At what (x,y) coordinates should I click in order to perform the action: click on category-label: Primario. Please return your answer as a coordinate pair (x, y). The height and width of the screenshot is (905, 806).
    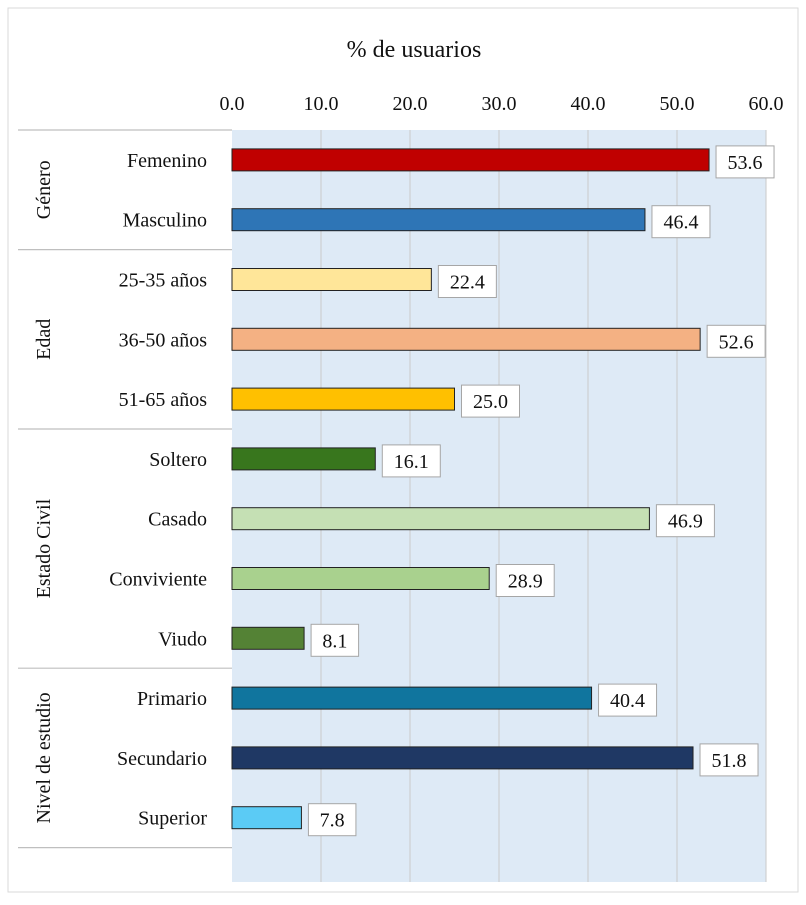
    Looking at the image, I should click on (172, 699).